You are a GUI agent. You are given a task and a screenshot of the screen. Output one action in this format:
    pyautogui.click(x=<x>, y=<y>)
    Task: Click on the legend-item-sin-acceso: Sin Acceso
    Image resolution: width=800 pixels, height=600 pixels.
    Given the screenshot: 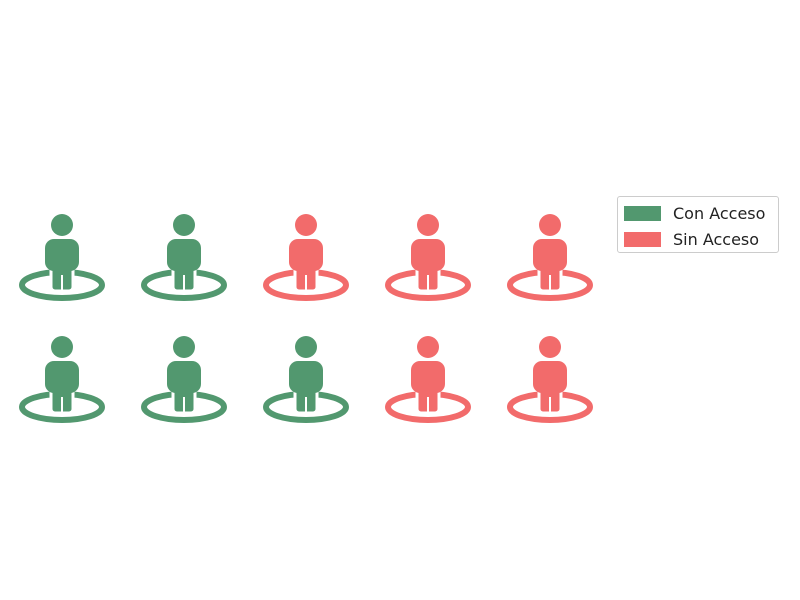 What is the action you would take?
    pyautogui.click(x=692, y=239)
    